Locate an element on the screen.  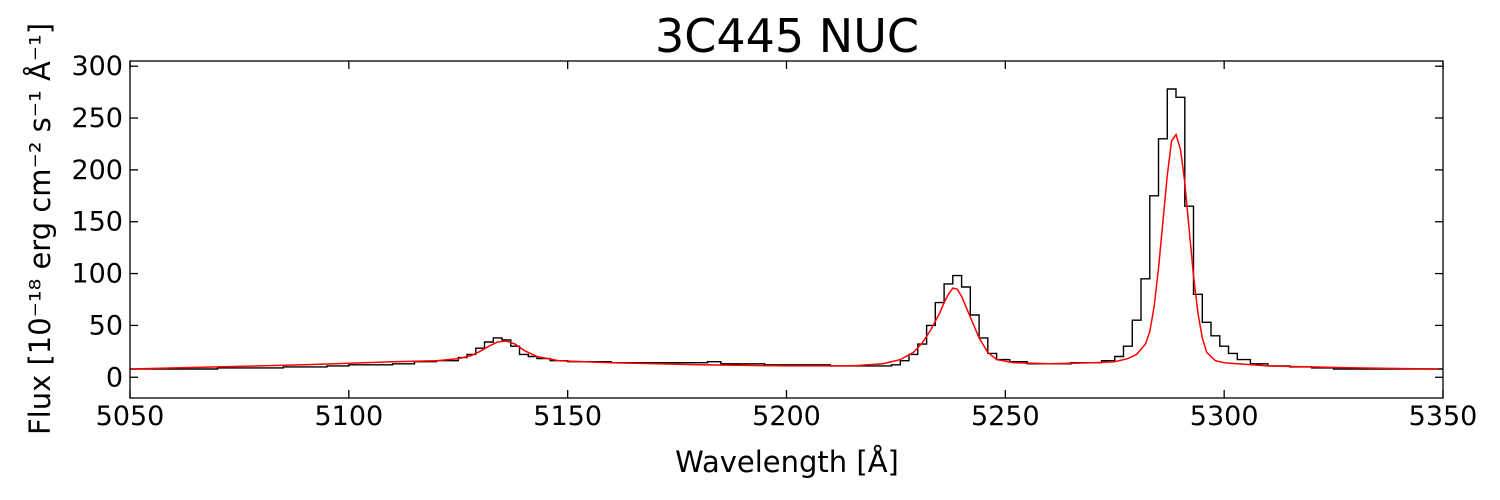
x-tick-label: 5150 is located at coordinates (567, 416).